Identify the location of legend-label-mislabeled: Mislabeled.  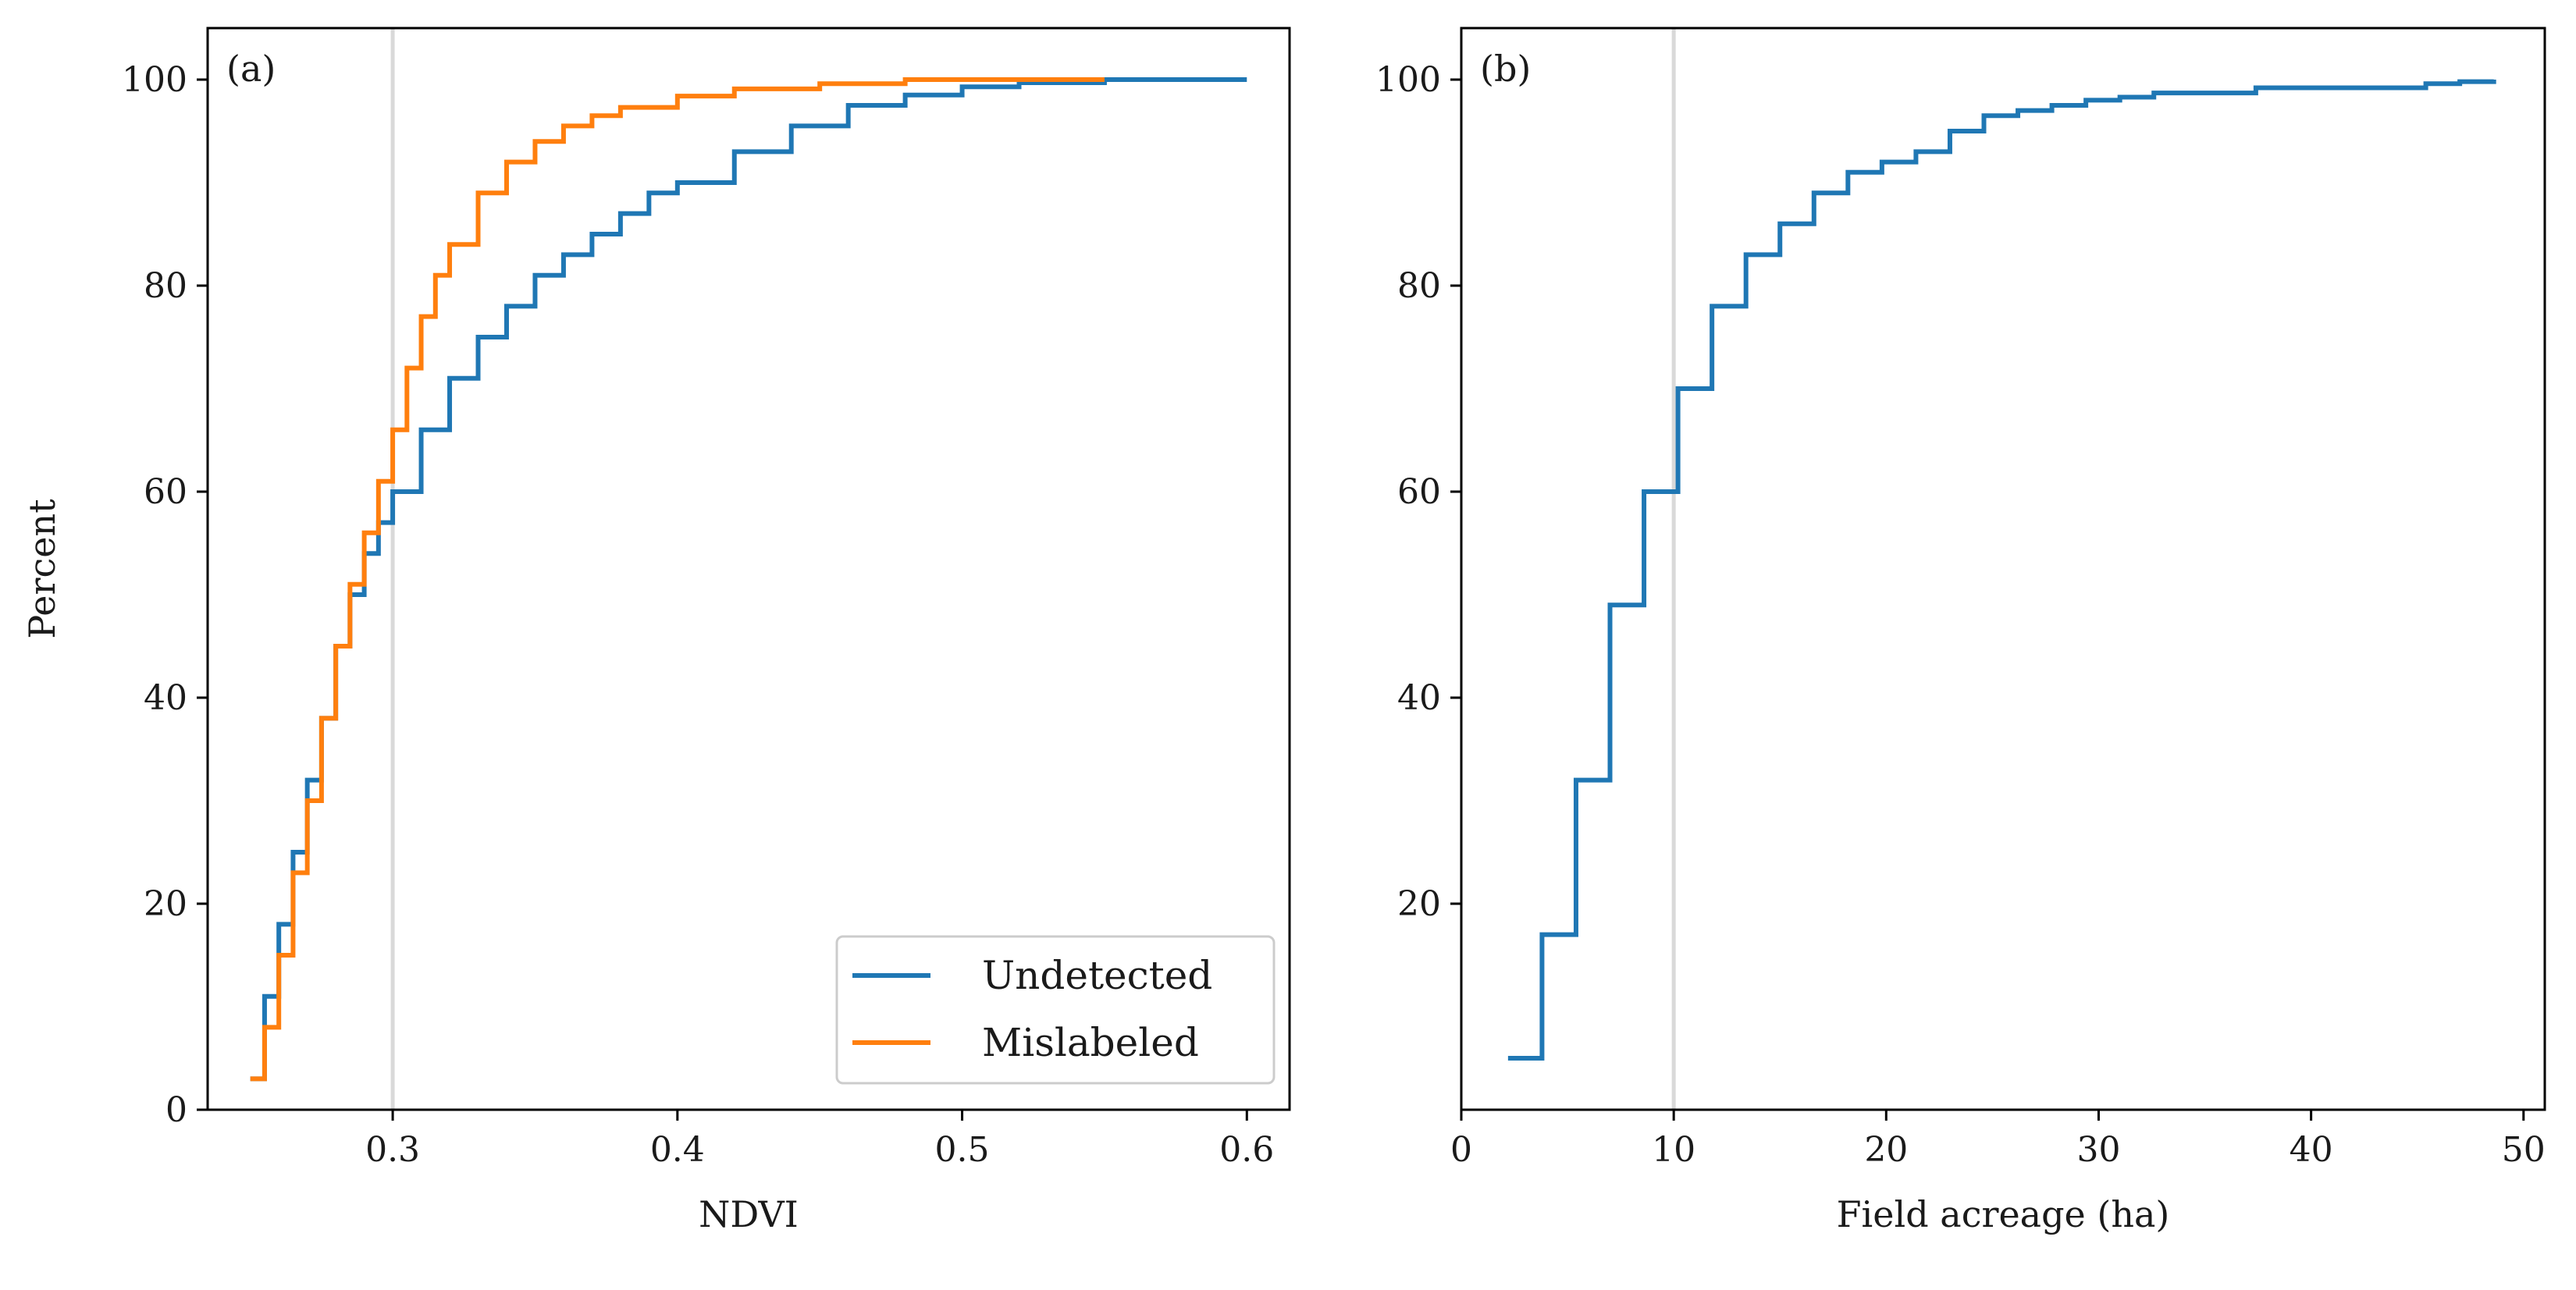
(1090, 1042).